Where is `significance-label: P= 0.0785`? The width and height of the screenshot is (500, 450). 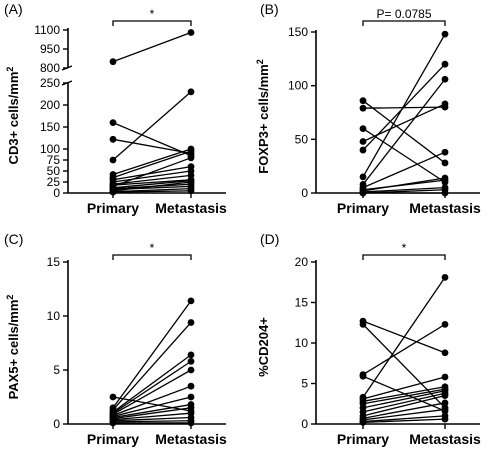 significance-label: P= 0.0785 is located at coordinates (403, 14).